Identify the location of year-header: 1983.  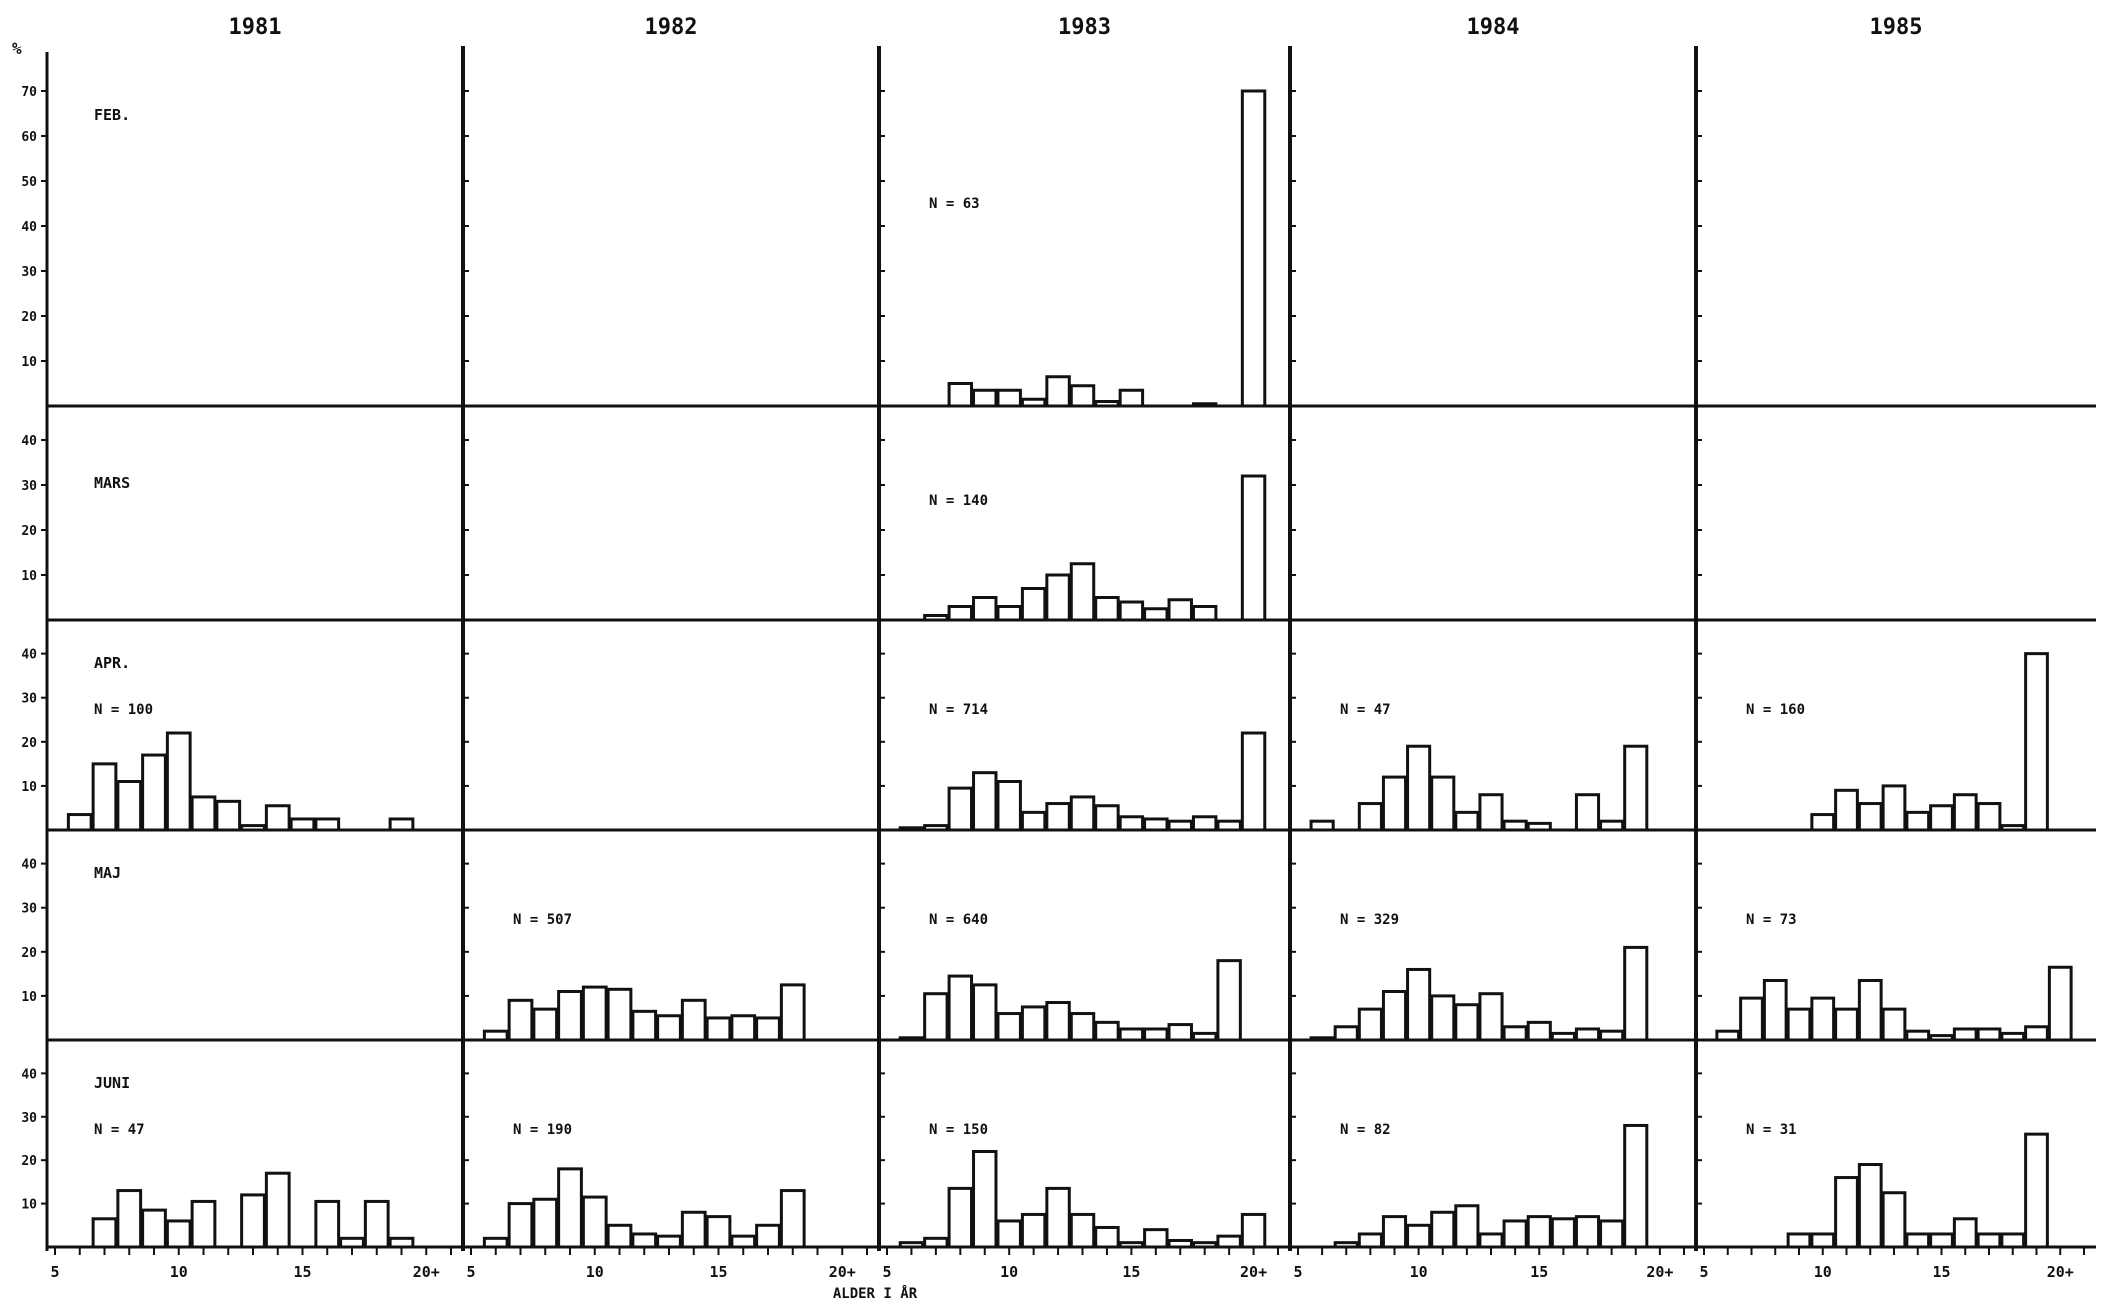
(1084, 27).